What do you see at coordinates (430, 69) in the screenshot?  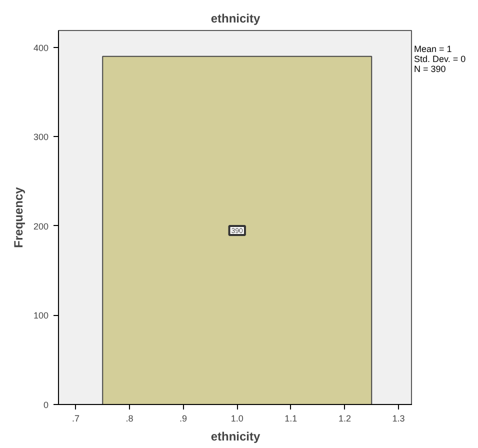 I see `text: N = 390` at bounding box center [430, 69].